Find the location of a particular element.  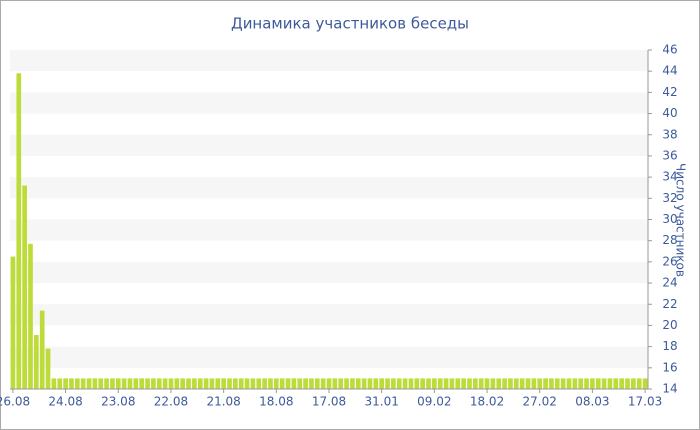

y-tick-label: 32 is located at coordinates (669, 198).